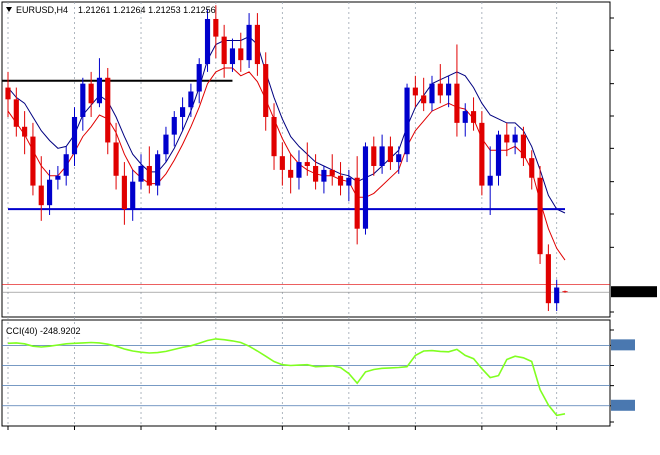 This screenshot has height=455, width=660. I want to click on symbol-label: EURUSD,H4, so click(42, 10).